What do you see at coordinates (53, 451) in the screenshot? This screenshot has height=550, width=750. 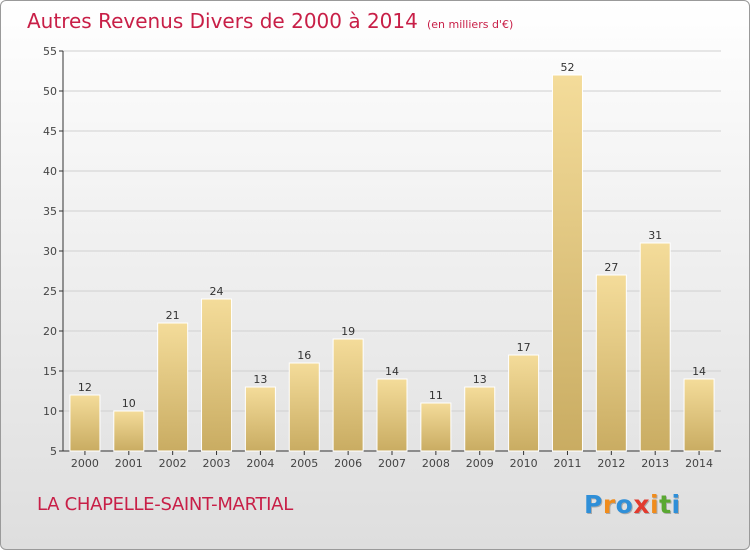 I see `y-tick-label: 5` at bounding box center [53, 451].